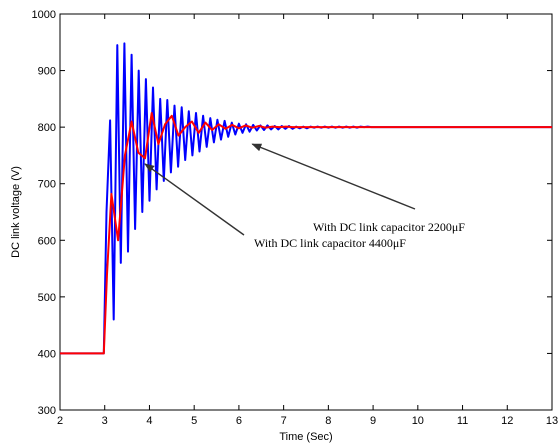 The height and width of the screenshot is (443, 560). I want to click on x-tick-label: 5, so click(194, 421).